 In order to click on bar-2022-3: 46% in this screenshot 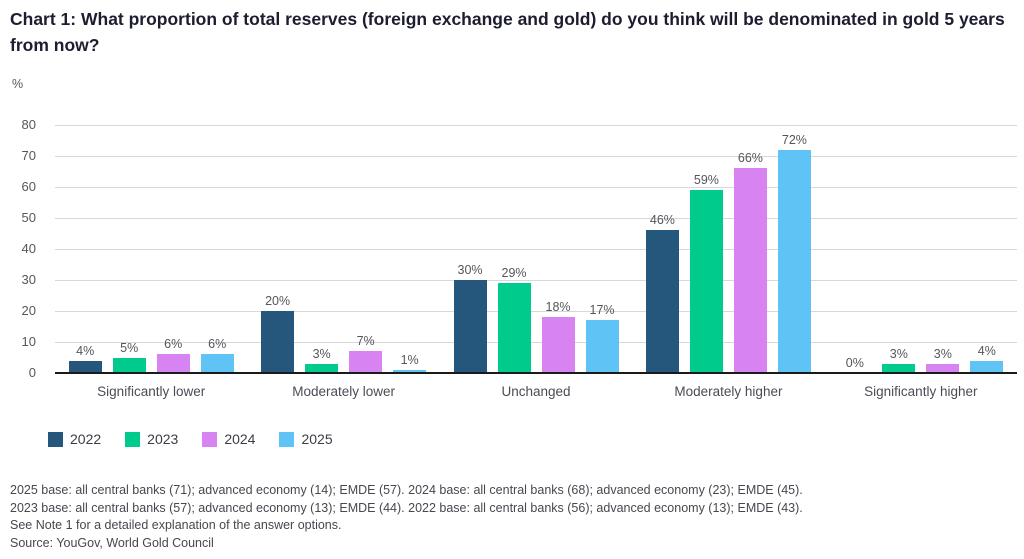, I will do `click(662, 293)`.